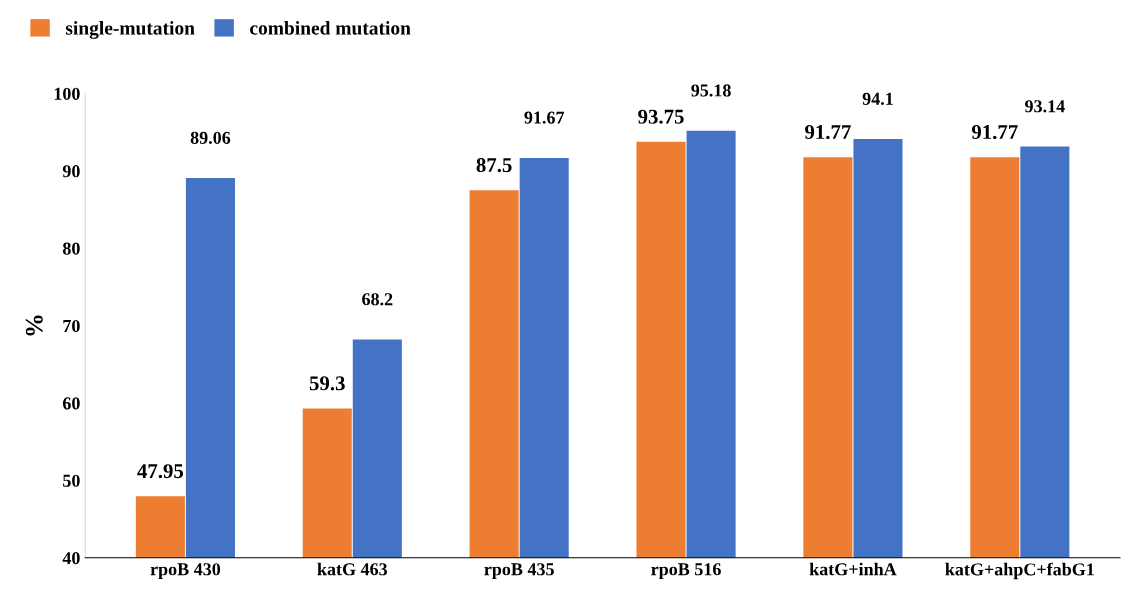  Describe the element at coordinates (71, 480) in the screenshot. I see `y-tick-label: 50` at that location.